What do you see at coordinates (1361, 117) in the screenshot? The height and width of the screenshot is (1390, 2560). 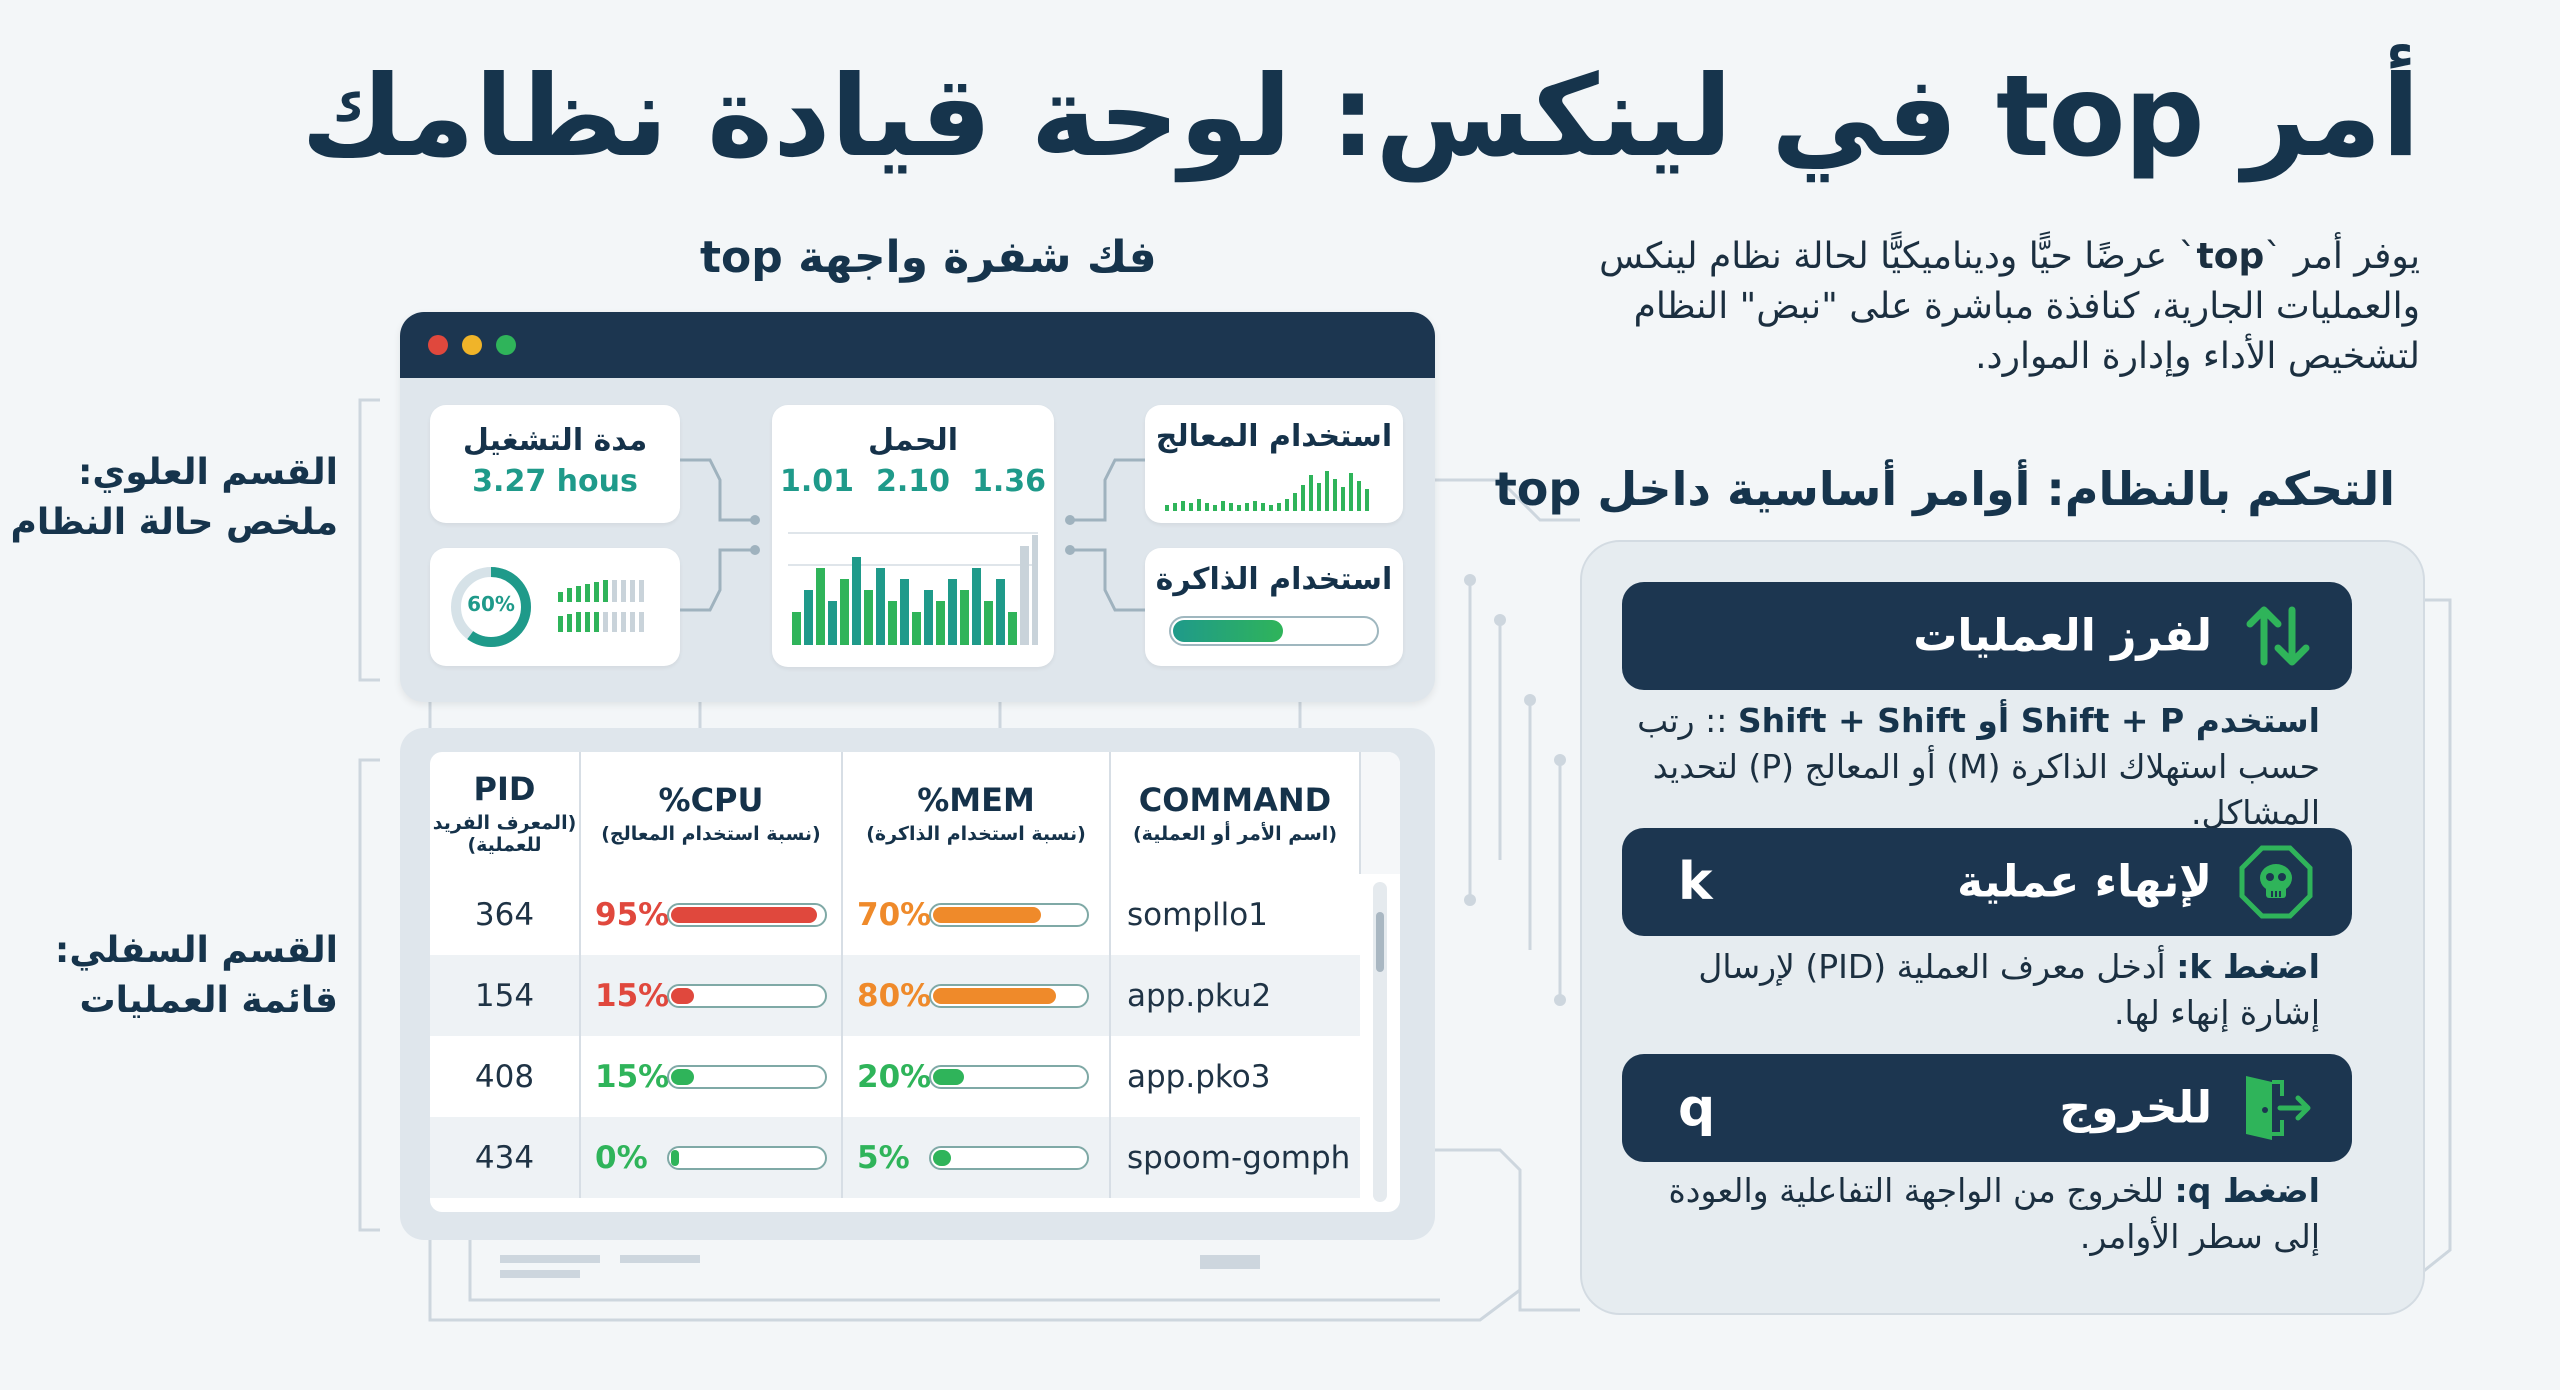 I see `page-title: أمر top في لينكس: لوحة قيادة نظامك` at bounding box center [1361, 117].